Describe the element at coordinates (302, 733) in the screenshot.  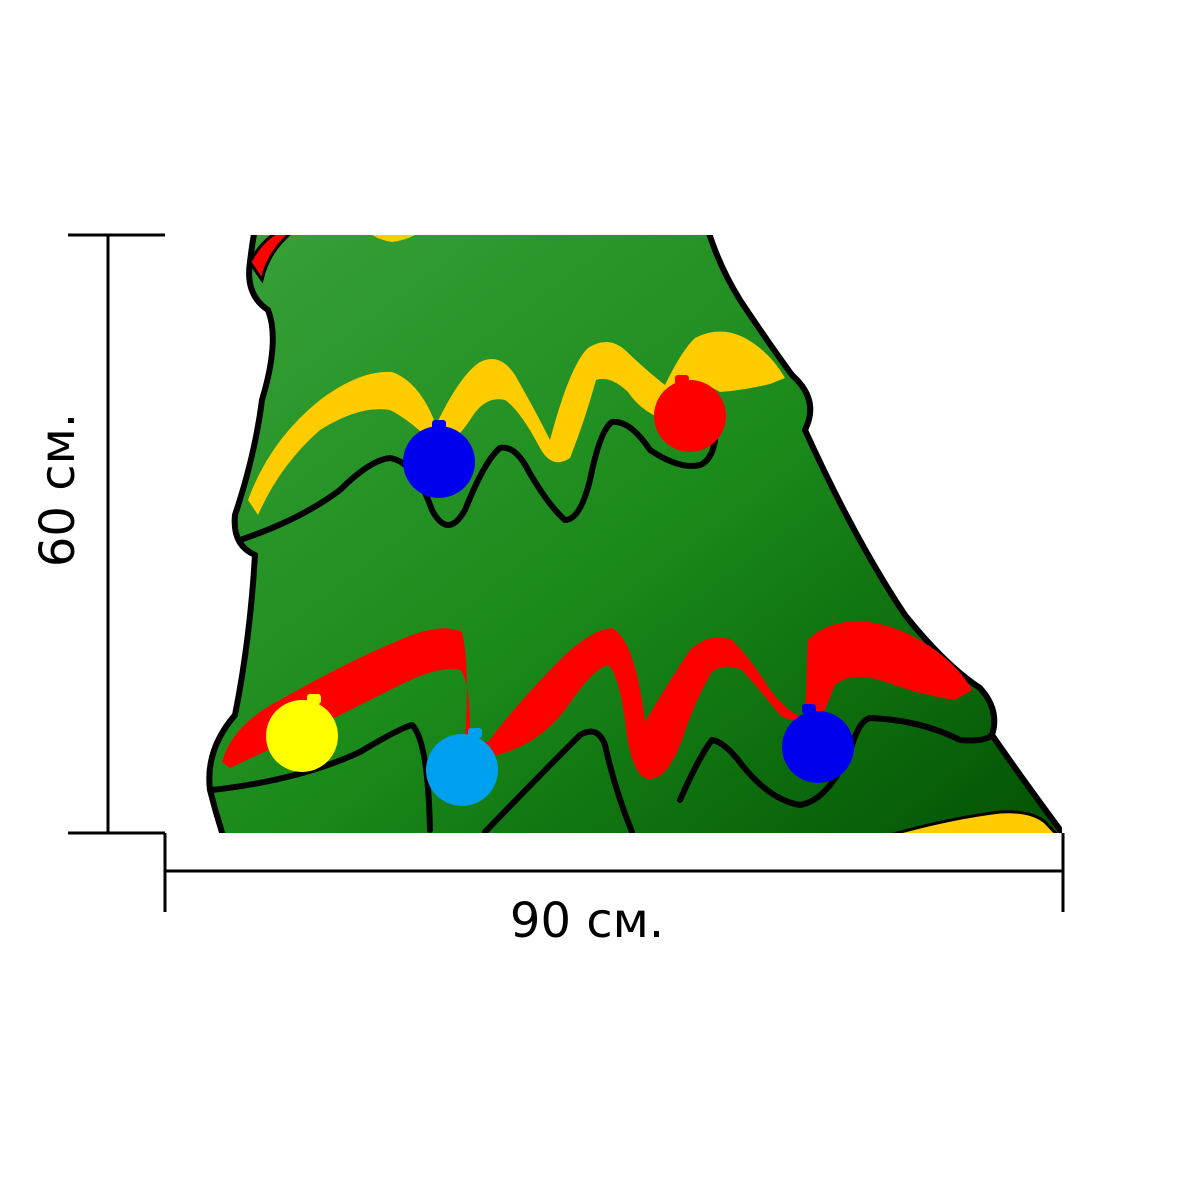
I see `ornament-yellow-lower` at that location.